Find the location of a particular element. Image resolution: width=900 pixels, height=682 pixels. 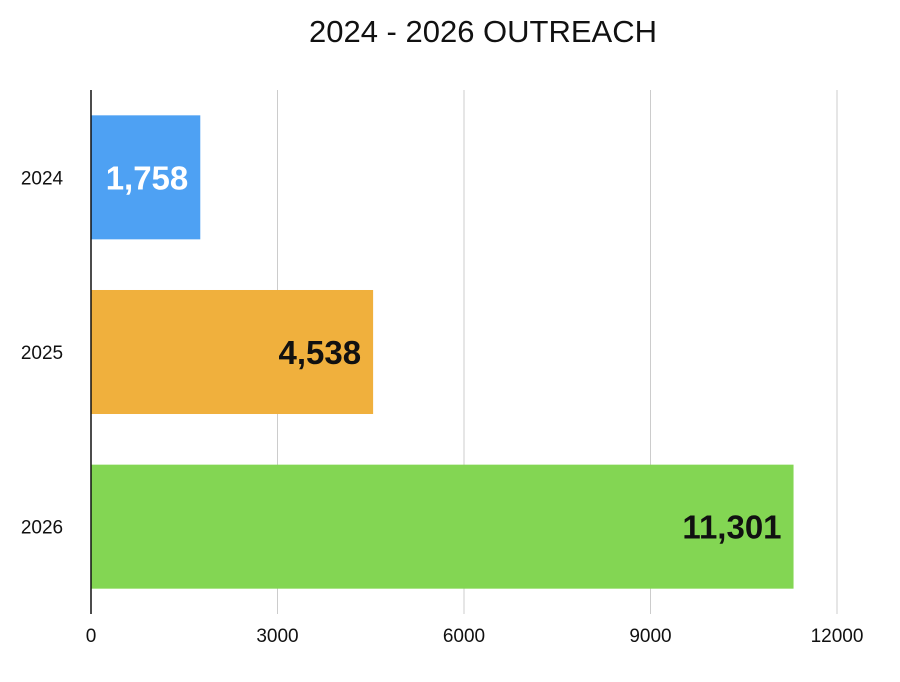

data-label-2024: 1,758 is located at coordinates (147, 177).